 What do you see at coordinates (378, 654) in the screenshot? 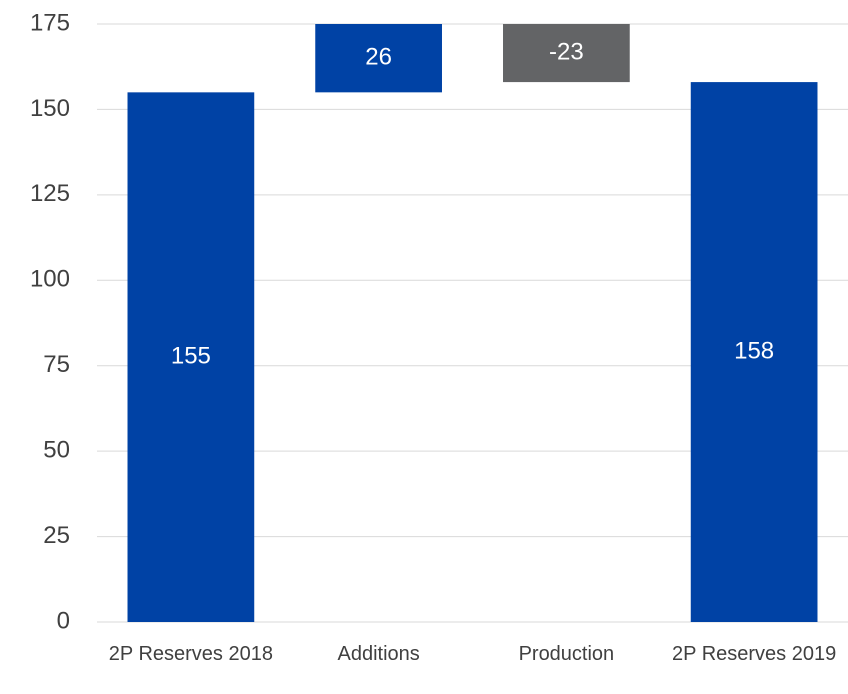
I see `x-tick-label: Additions` at bounding box center [378, 654].